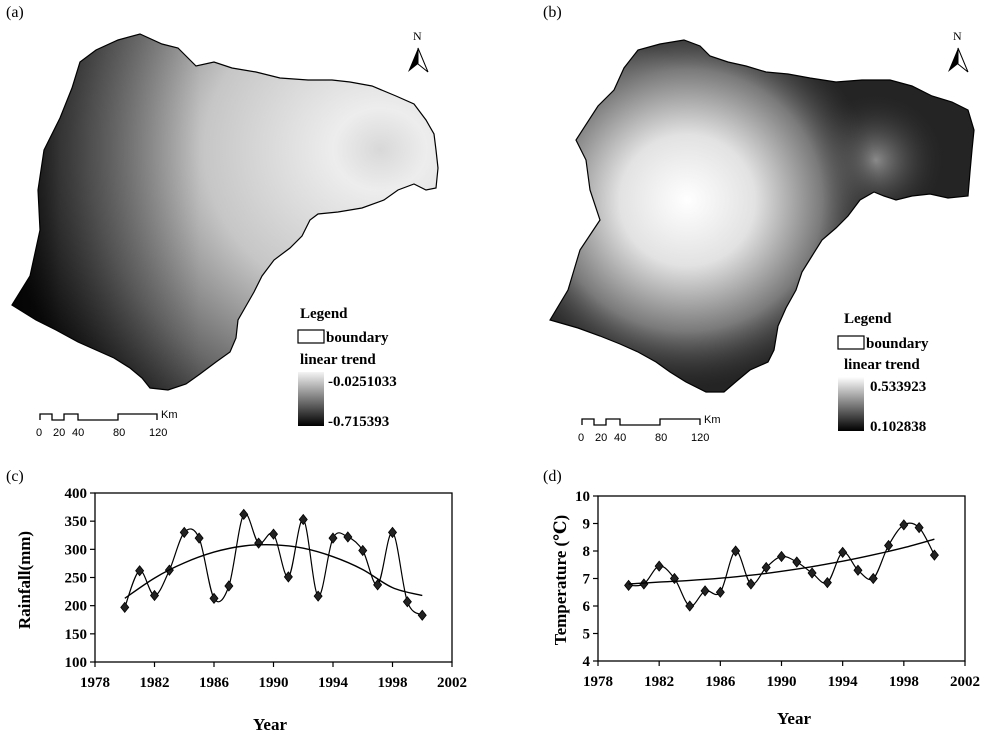 The width and height of the screenshot is (1000, 735). What do you see at coordinates (76, 550) in the screenshot?
I see `y-tick-label: 300` at bounding box center [76, 550].